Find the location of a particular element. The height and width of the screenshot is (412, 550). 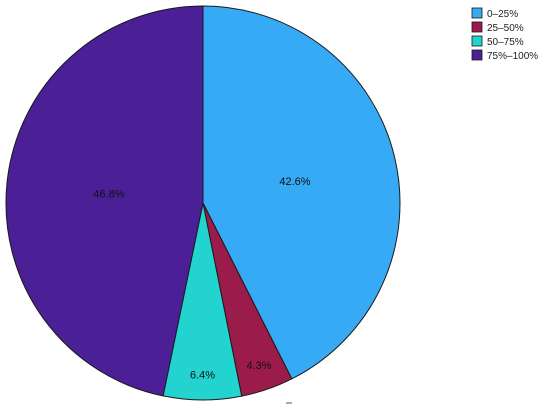

slice-label-3: 6.4% is located at coordinates (202, 375).